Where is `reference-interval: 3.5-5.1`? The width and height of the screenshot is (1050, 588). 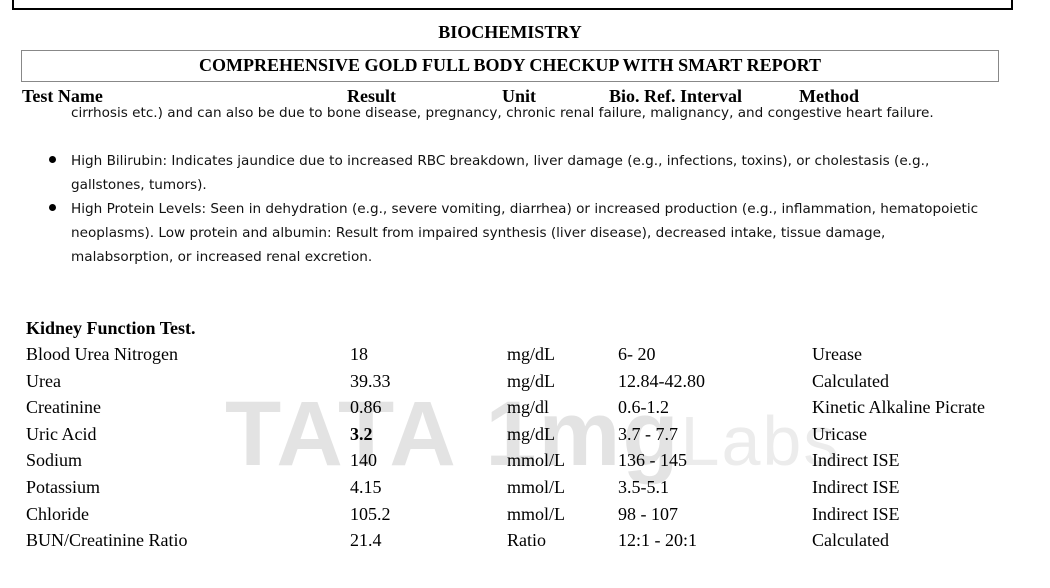 reference-interval: 3.5-5.1 is located at coordinates (643, 487).